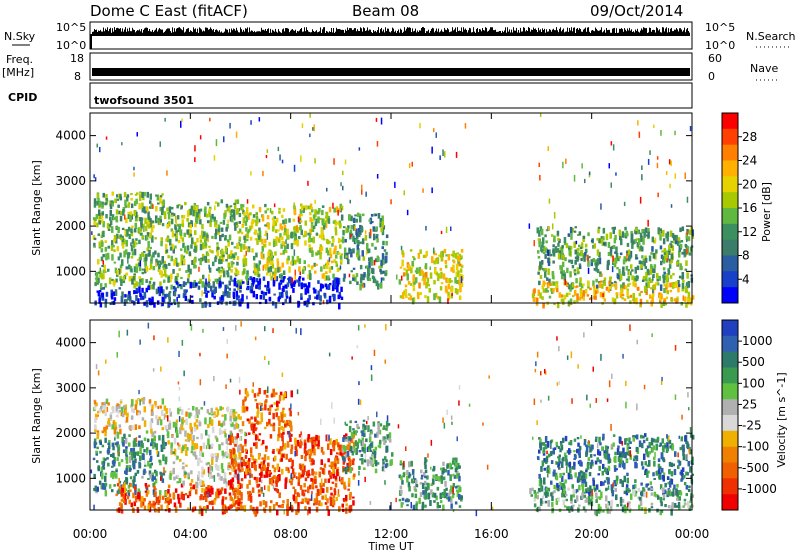 This screenshot has width=800, height=554. What do you see at coordinates (749, 208) in the screenshot?
I see `colorbar-tick-label: 16` at bounding box center [749, 208].